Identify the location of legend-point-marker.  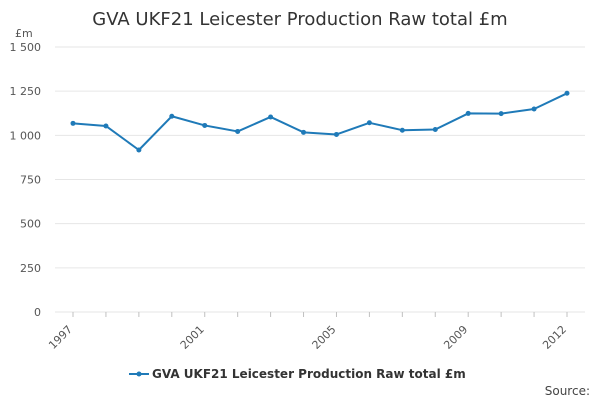
(139, 374).